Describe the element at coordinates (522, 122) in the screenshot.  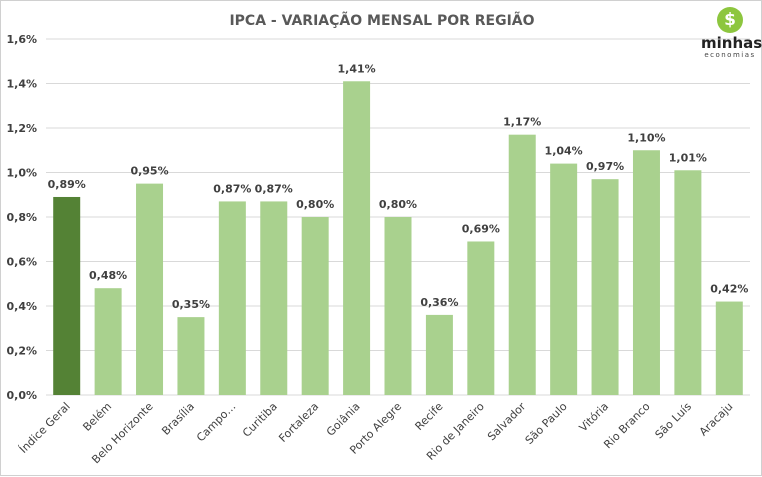
I see `data-label: 1,17%` at that location.